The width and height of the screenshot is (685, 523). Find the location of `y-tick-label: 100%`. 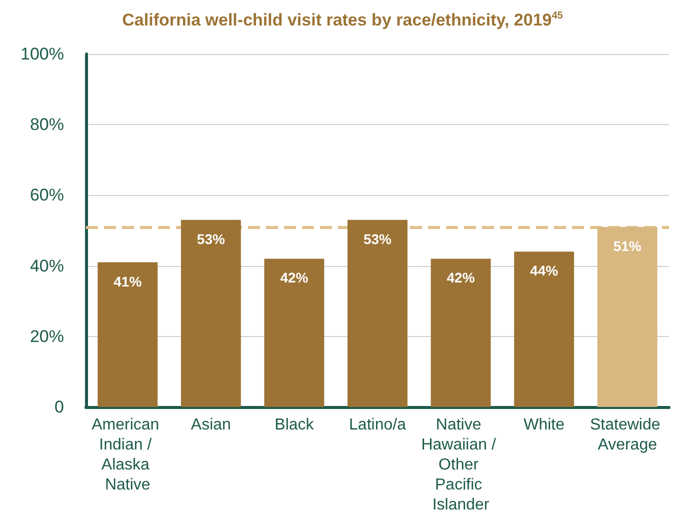

y-tick-label: 100% is located at coordinates (42, 54).